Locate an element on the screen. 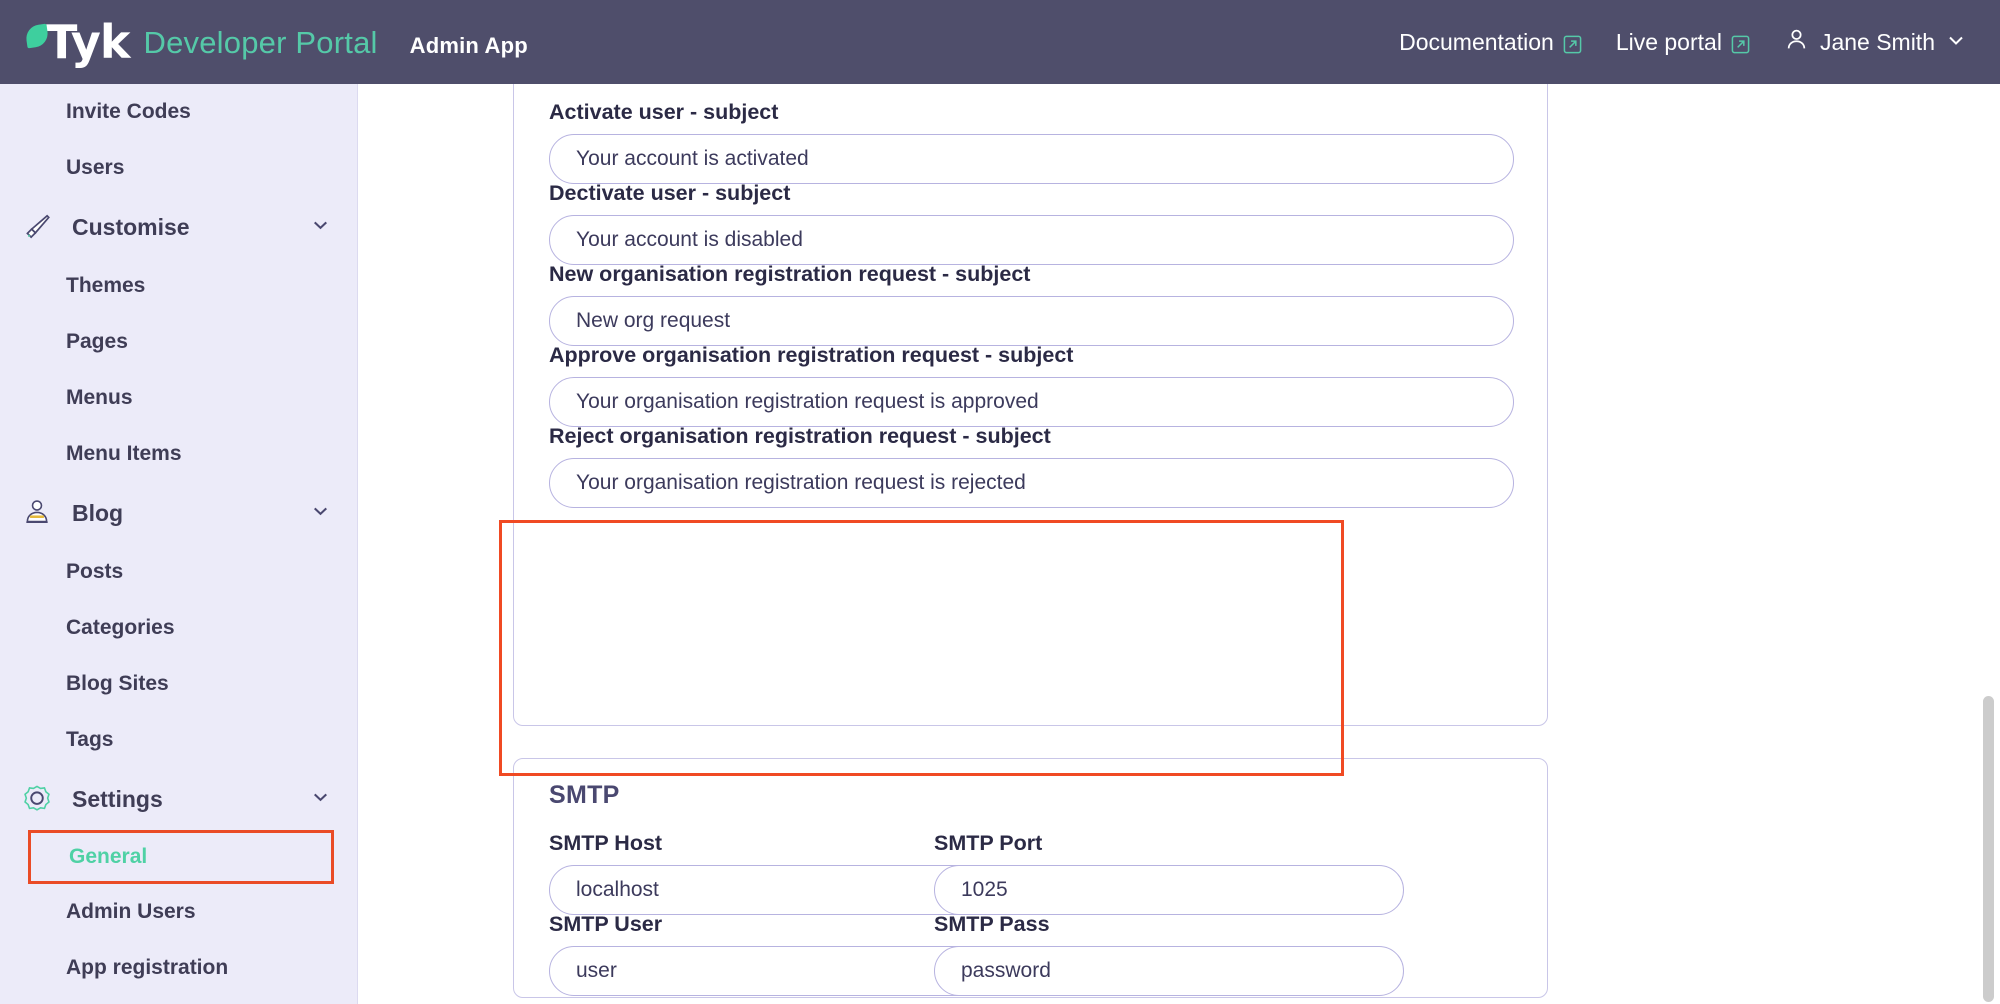 The height and width of the screenshot is (1004, 2000). tyk-logo: Tyk is located at coordinates (77, 42).